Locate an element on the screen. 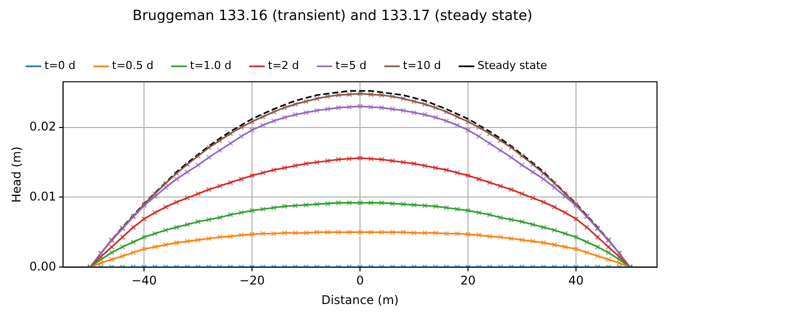 The image size is (802, 316). legend-label: t=0.5 d is located at coordinates (133, 65).